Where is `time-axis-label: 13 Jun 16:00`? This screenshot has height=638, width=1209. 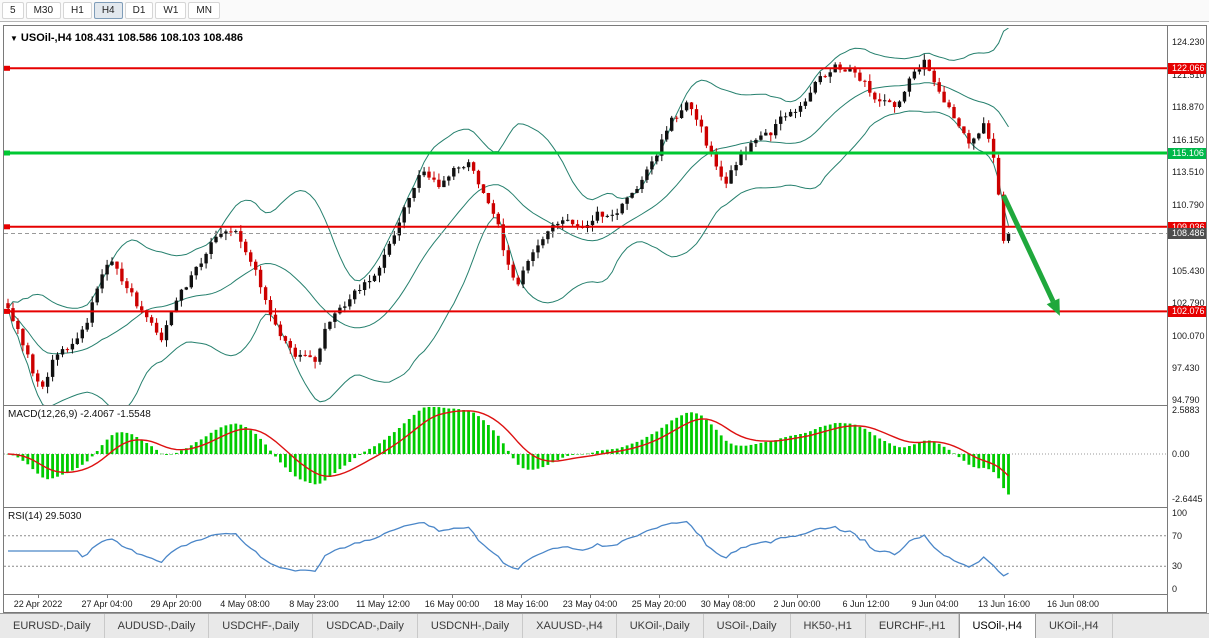 time-axis-label: 13 Jun 16:00 is located at coordinates (1004, 604).